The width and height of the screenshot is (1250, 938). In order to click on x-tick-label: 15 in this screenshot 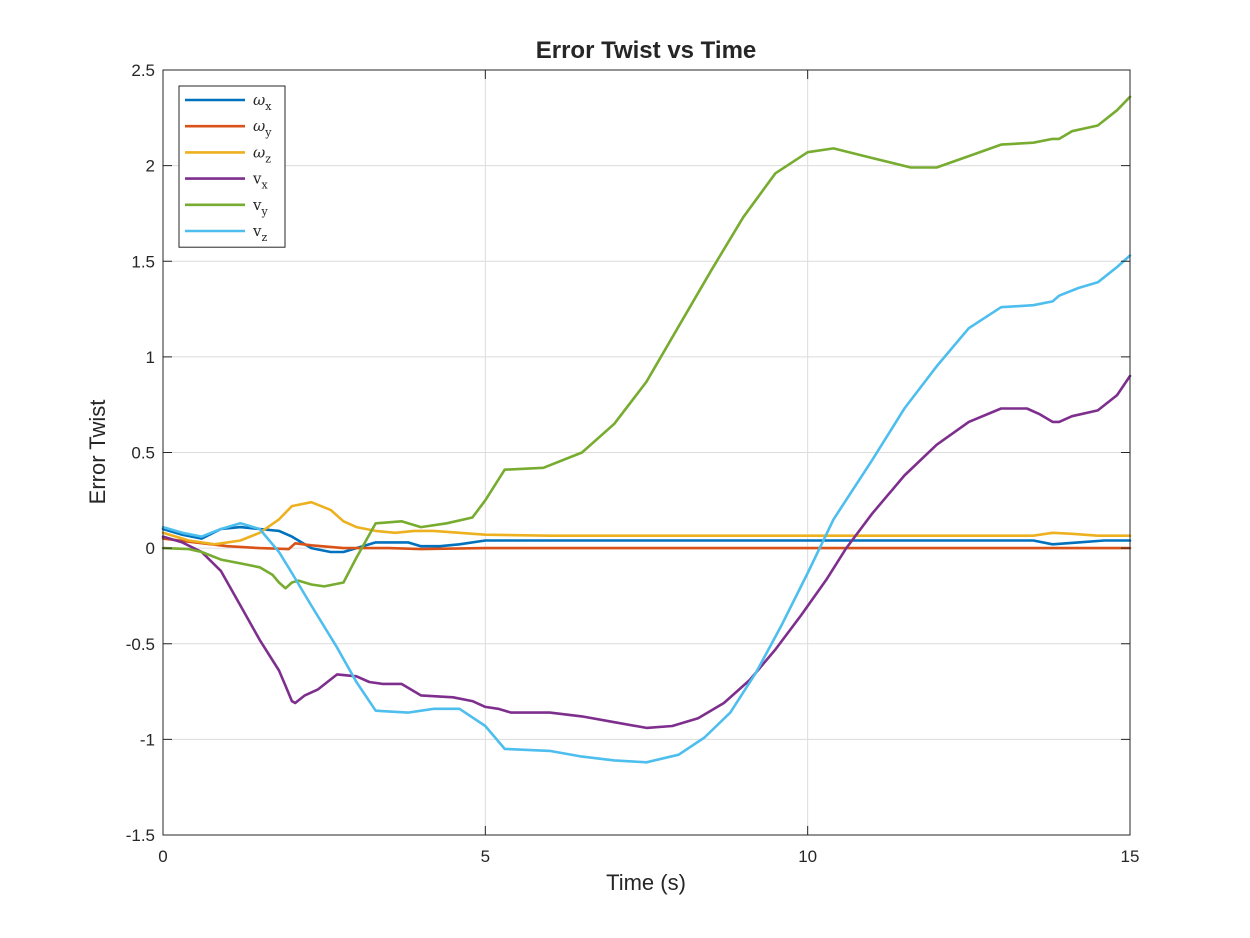, I will do `click(1130, 856)`.